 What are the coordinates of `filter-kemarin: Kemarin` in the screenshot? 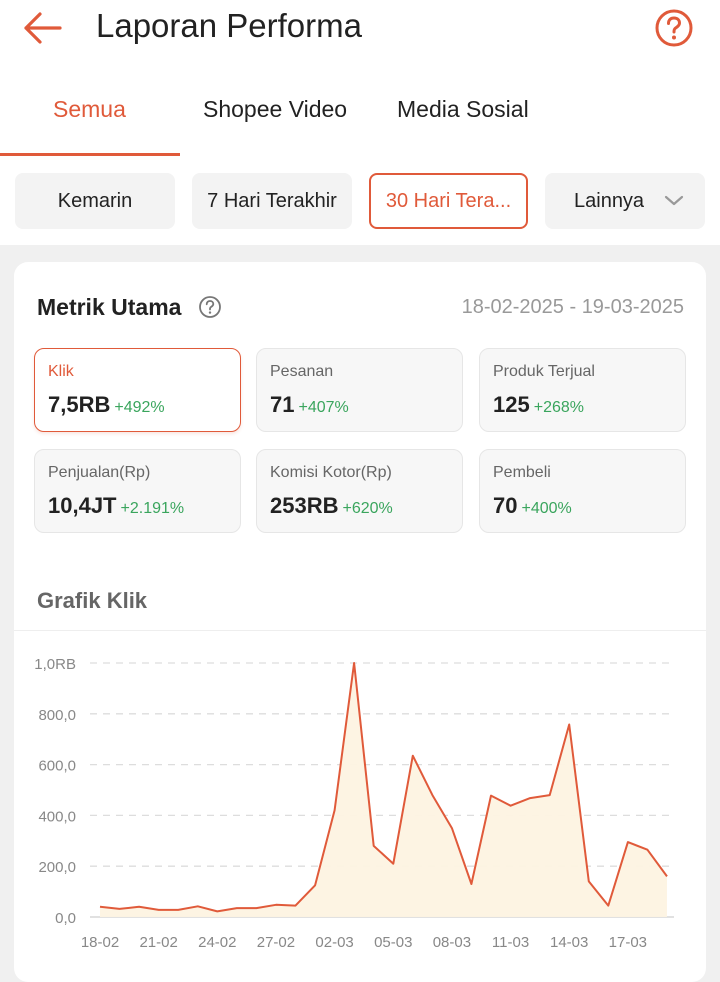 It's located at (95, 201).